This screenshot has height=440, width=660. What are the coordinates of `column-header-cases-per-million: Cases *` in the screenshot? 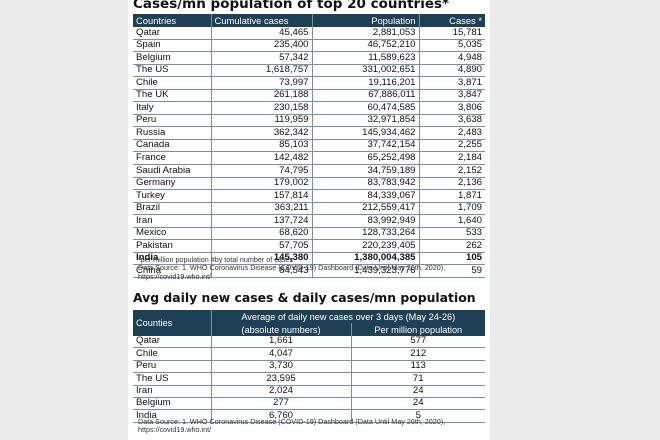 It's located at (451, 20).